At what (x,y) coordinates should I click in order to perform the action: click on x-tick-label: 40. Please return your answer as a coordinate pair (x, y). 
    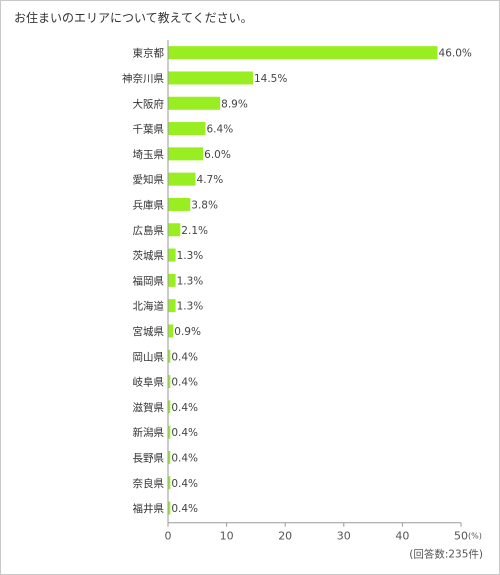
    Looking at the image, I should click on (402, 536).